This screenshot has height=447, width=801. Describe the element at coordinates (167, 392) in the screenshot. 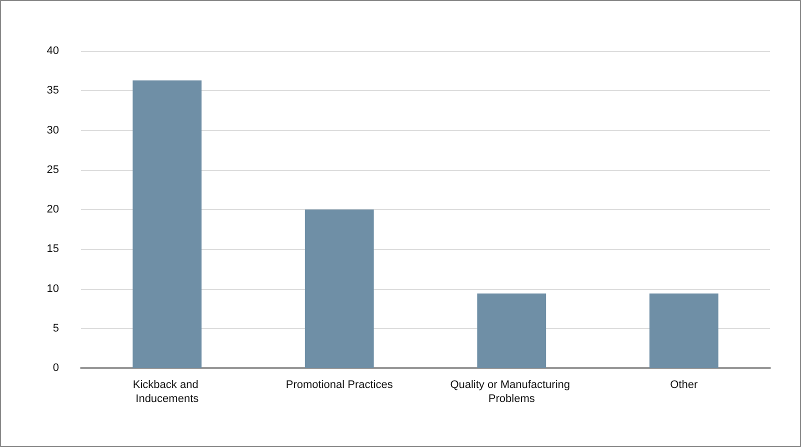

I see `x-tick-label: Kickback and Inducements` at that location.